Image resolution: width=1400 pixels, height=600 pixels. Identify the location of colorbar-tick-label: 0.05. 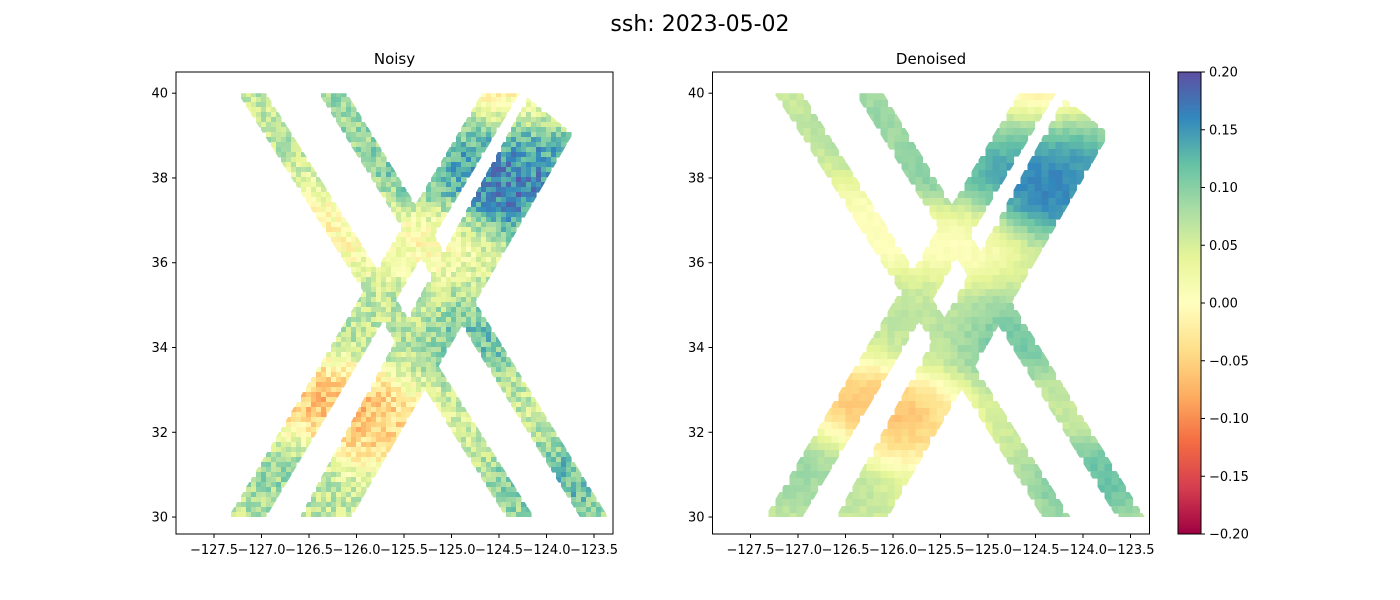
(1223, 246).